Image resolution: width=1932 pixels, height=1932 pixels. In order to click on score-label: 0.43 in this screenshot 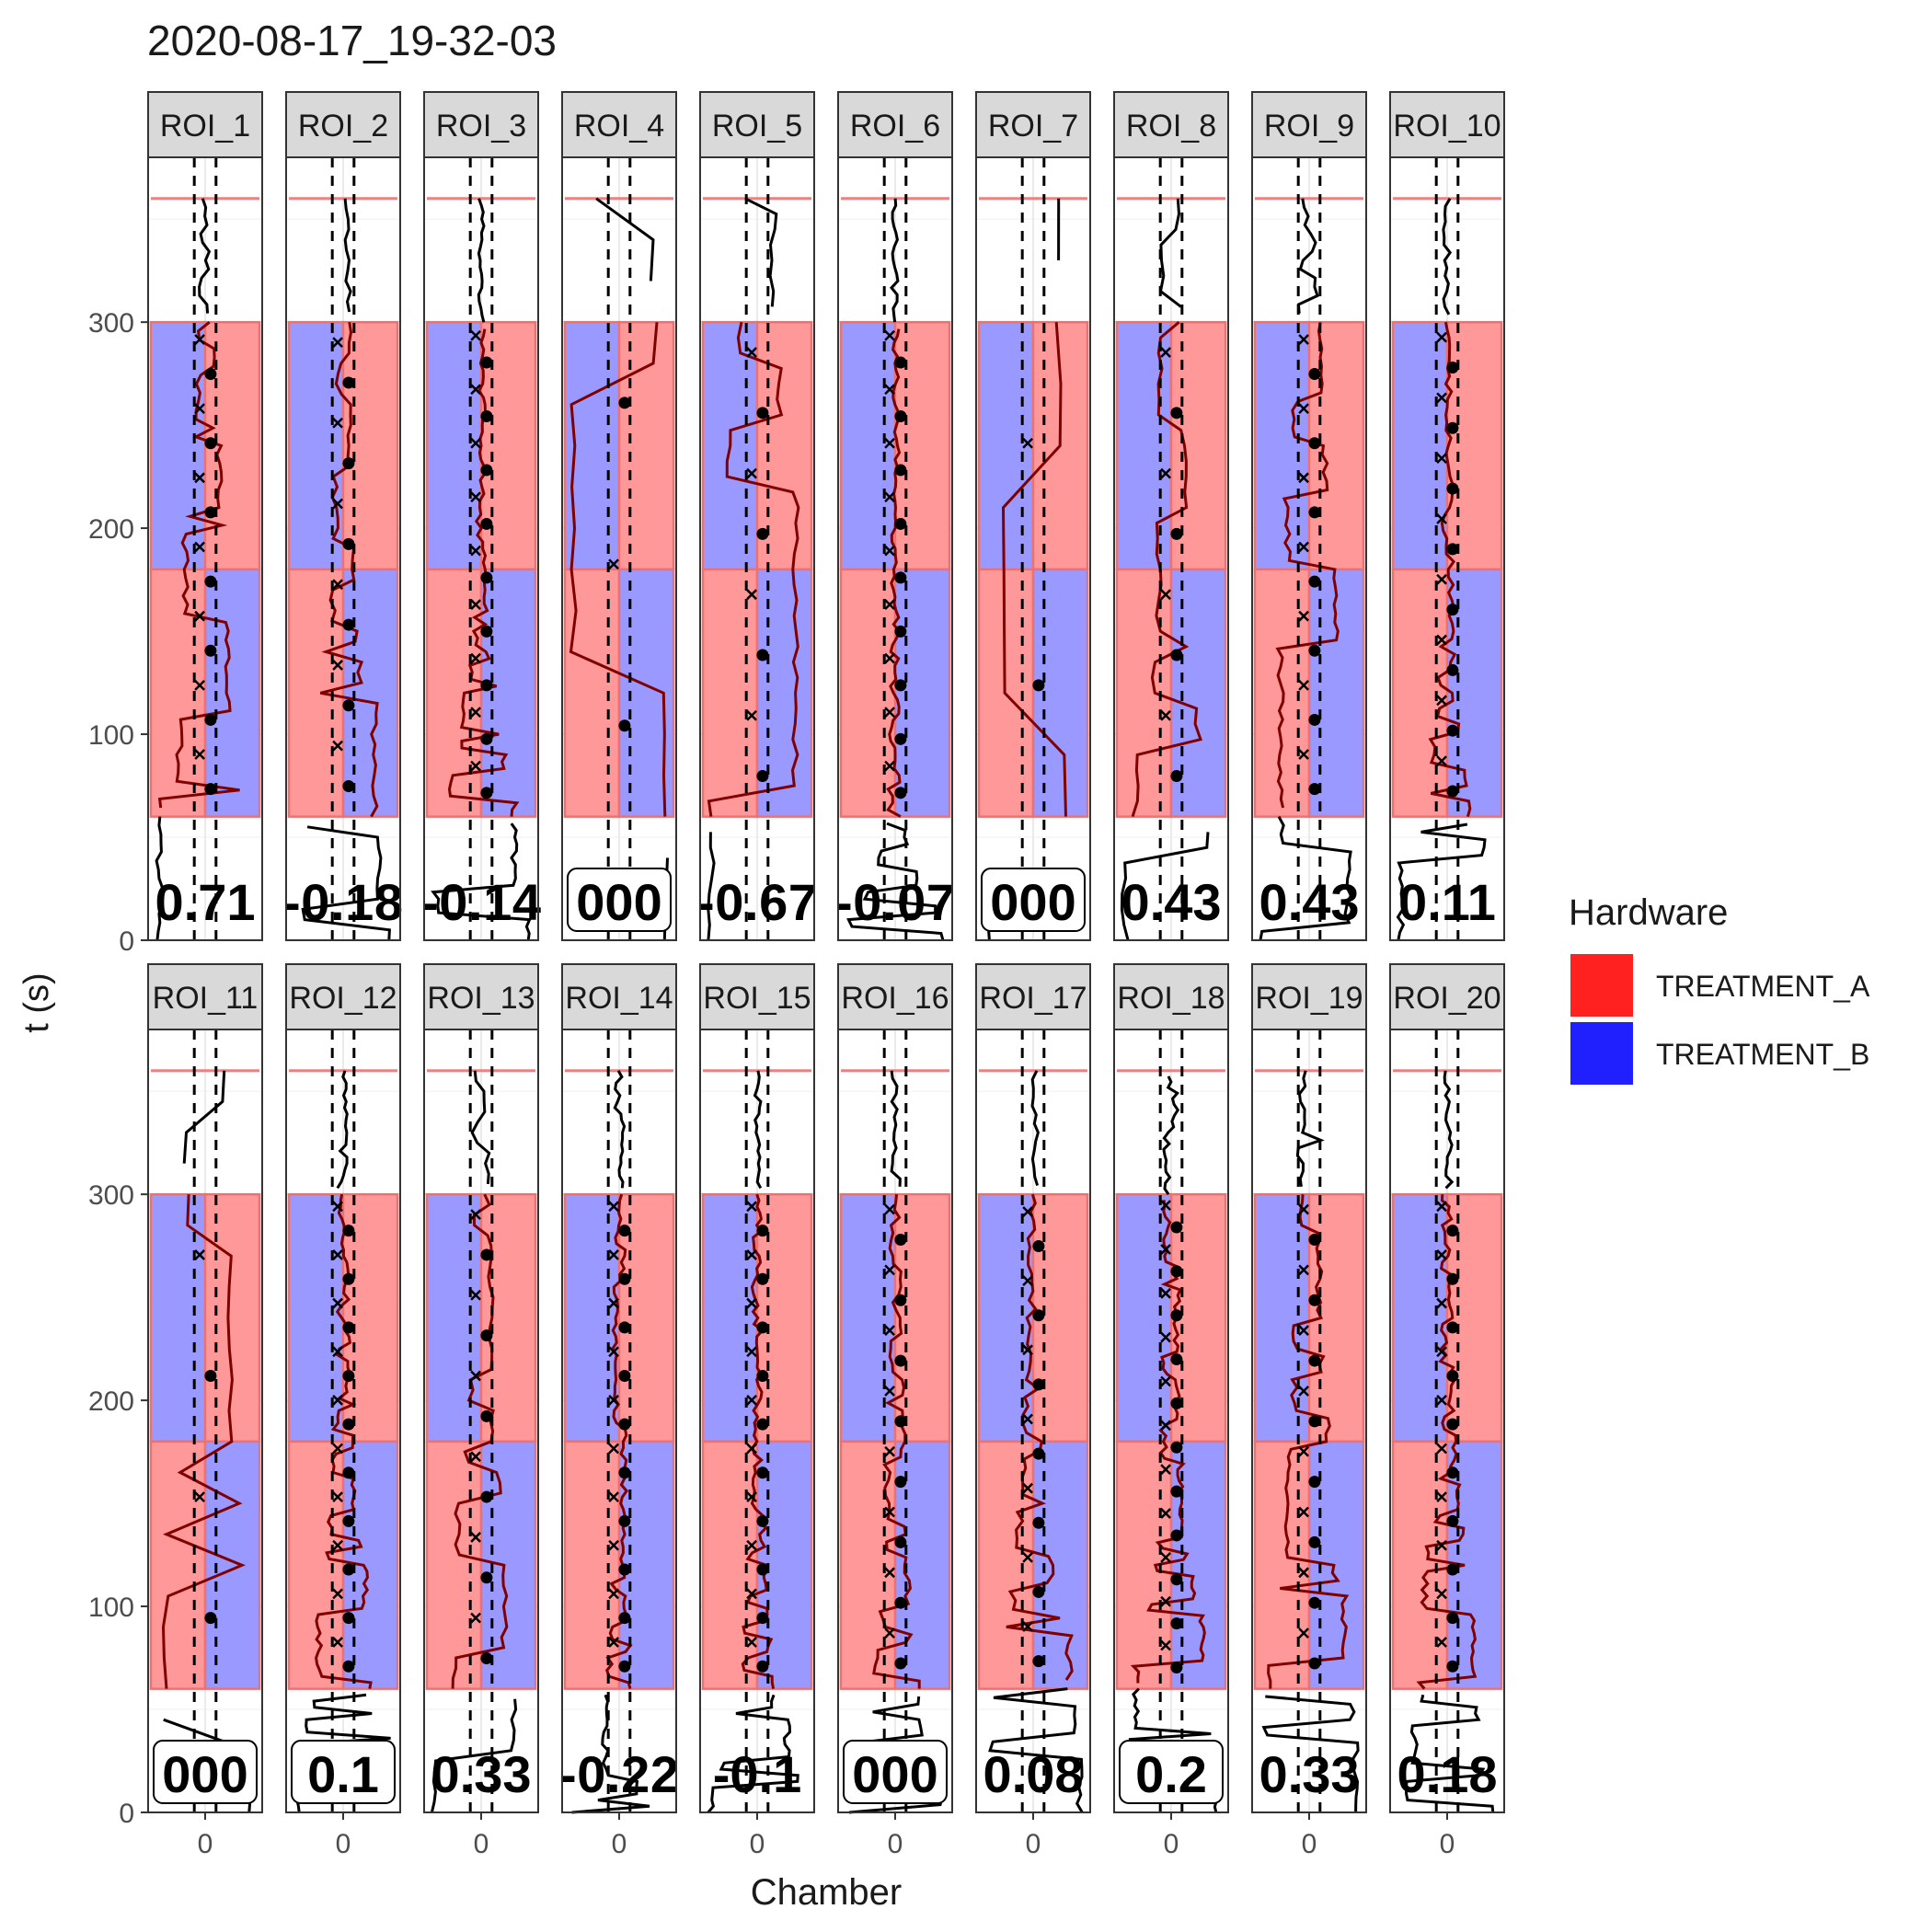, I will do `click(1309, 902)`.